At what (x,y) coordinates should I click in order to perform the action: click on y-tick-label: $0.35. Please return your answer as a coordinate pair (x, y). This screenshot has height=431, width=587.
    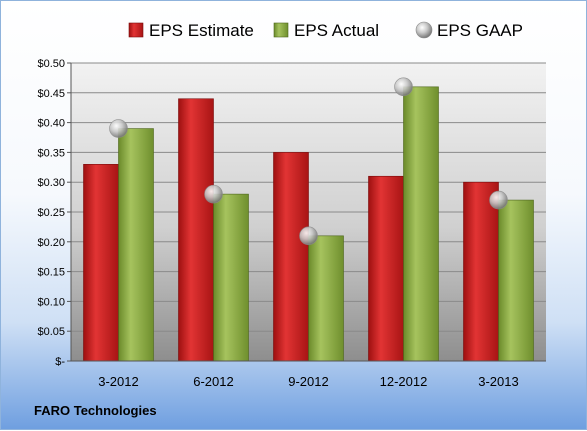
    Looking at the image, I should click on (51, 153).